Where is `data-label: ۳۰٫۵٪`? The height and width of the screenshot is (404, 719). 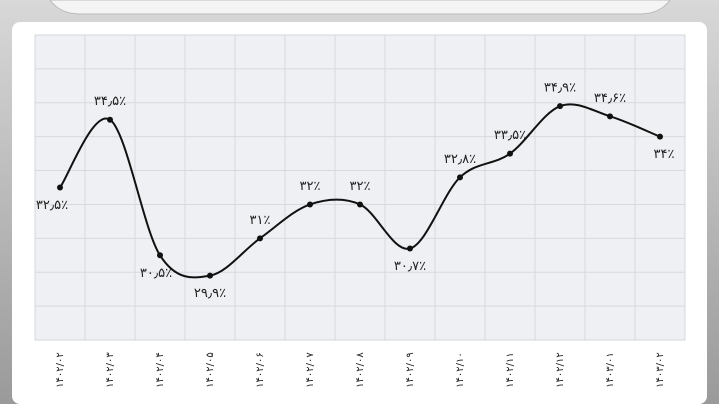 data-label: ۳۰٫۵٪ is located at coordinates (156, 273).